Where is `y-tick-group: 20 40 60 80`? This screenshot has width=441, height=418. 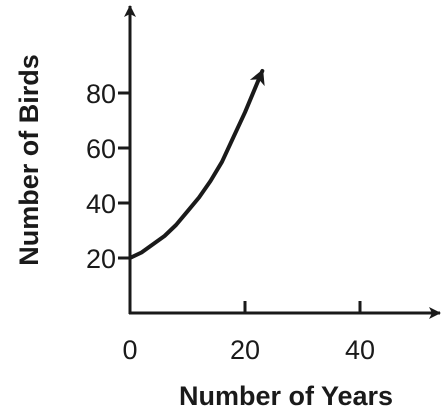 y-tick-group: 20 40 60 80 is located at coordinates (108, 176).